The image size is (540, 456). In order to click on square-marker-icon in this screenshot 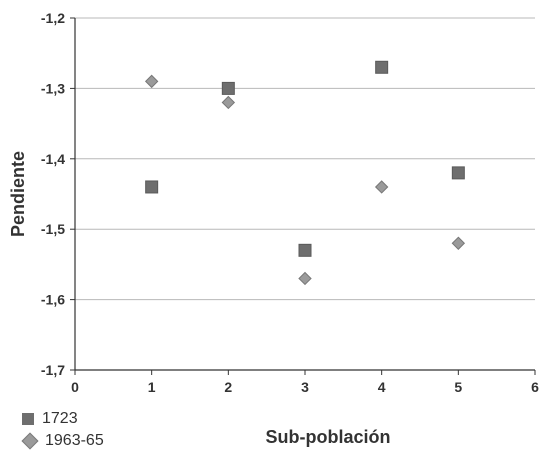, I will do `click(28, 419)`.